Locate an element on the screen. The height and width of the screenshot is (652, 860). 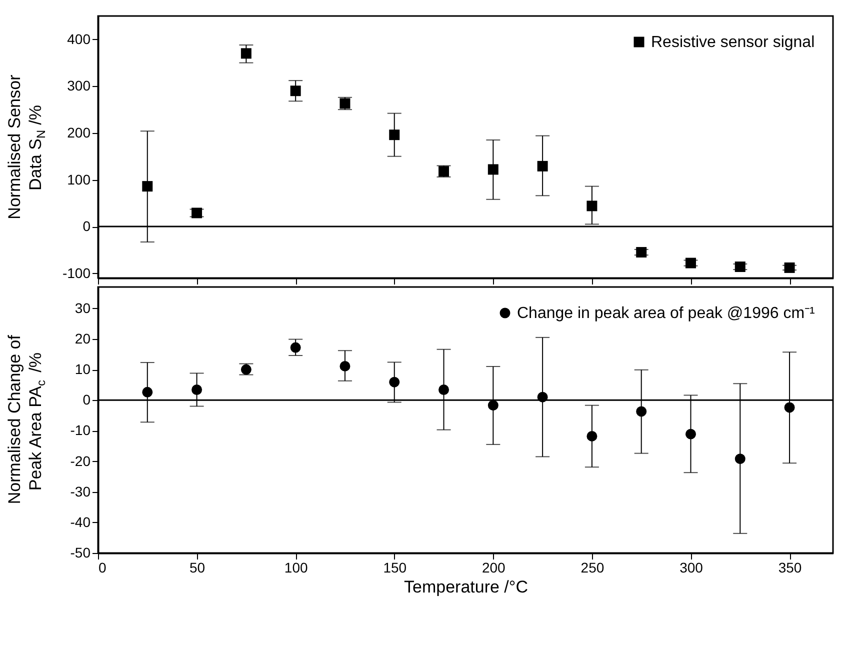
y-tick-label: 10 is located at coordinates (82, 369).